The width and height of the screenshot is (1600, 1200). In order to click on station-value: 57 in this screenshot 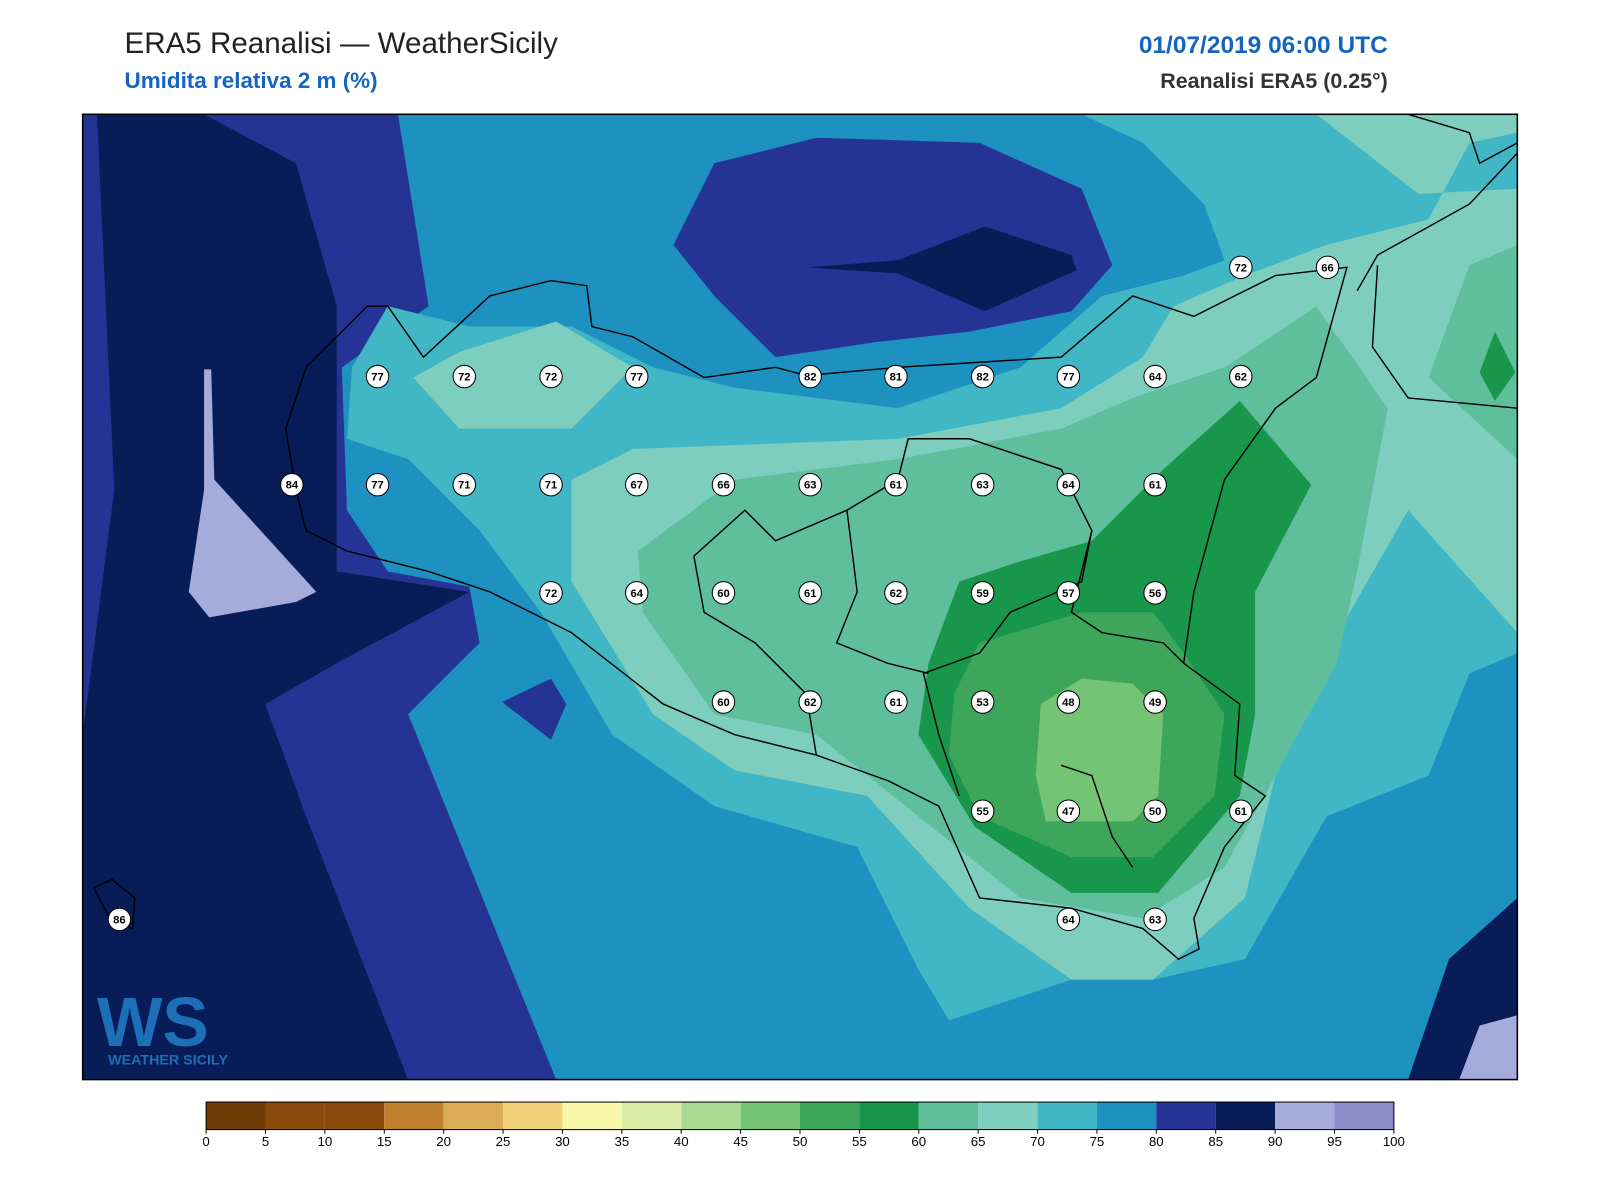, I will do `click(1068, 594)`.